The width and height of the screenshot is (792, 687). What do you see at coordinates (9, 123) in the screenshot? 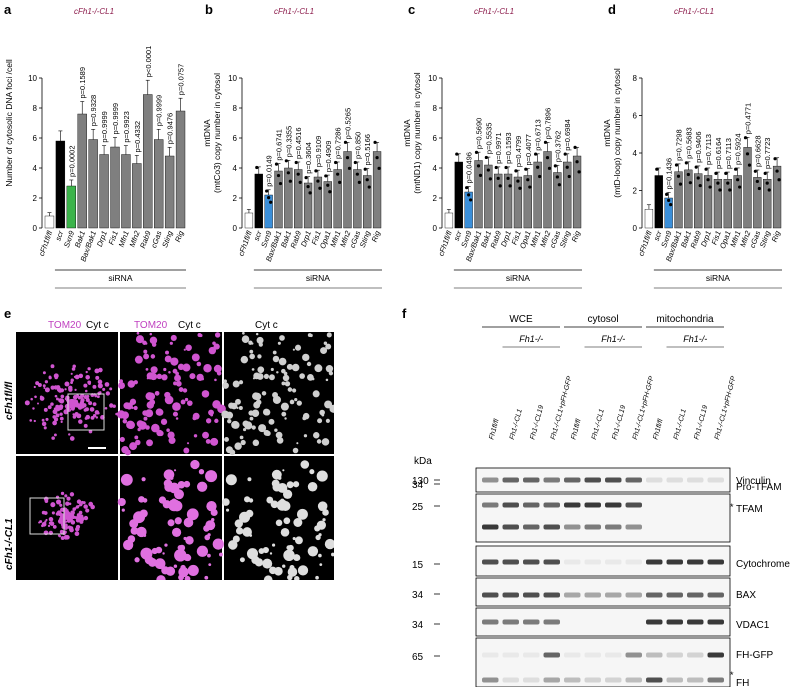
I see `y-axis-label: Number of cytosolic DNA foci /cell` at bounding box center [9, 123].